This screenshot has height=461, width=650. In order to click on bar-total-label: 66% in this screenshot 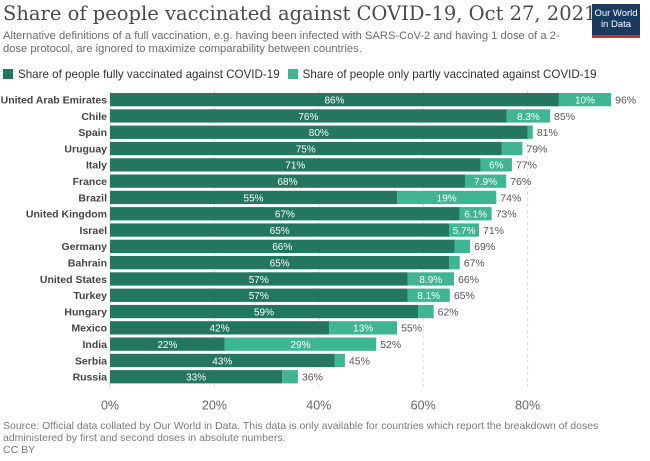, I will do `click(468, 280)`.